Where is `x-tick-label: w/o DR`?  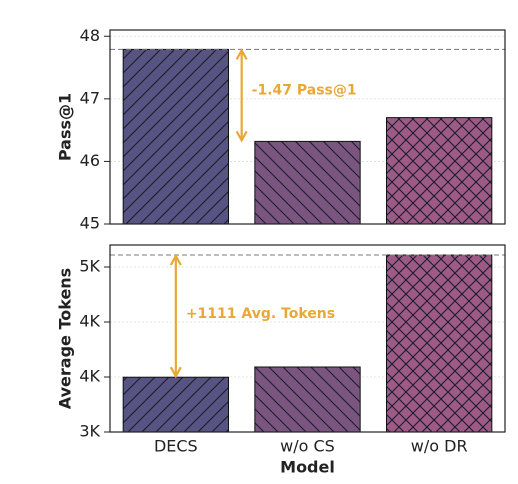 x-tick-label: w/o DR is located at coordinates (439, 446).